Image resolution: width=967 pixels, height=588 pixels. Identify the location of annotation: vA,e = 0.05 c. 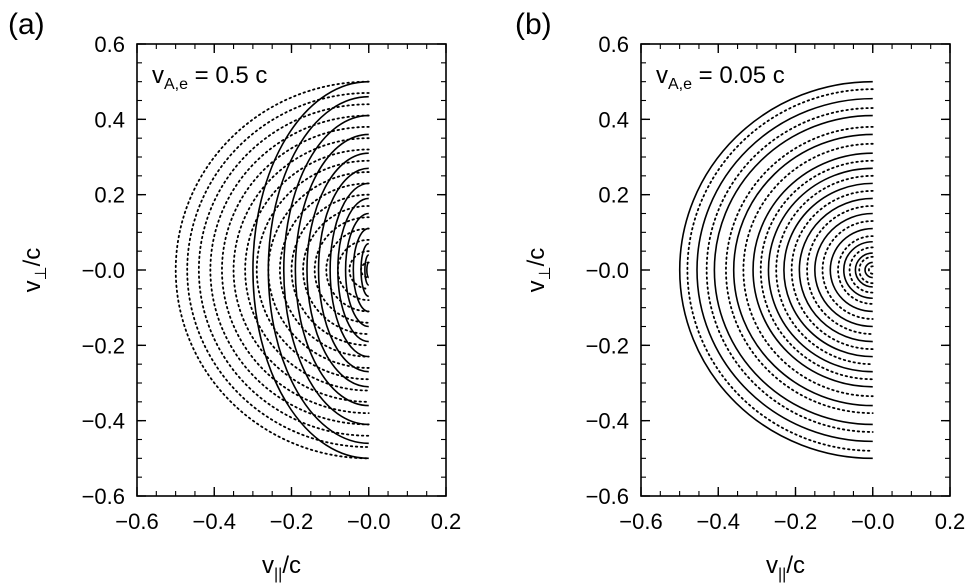
(720, 77).